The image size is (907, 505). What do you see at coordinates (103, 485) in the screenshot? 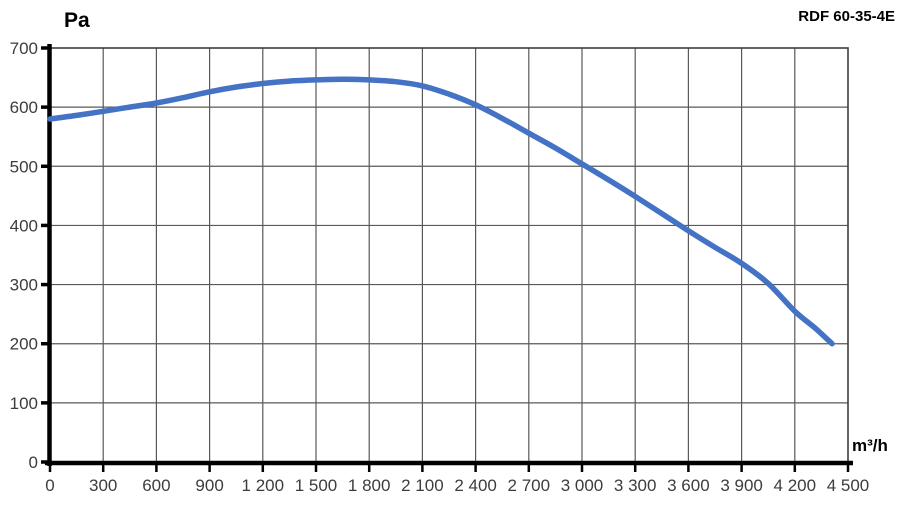
I see `x-tick-label: 300` at bounding box center [103, 485].